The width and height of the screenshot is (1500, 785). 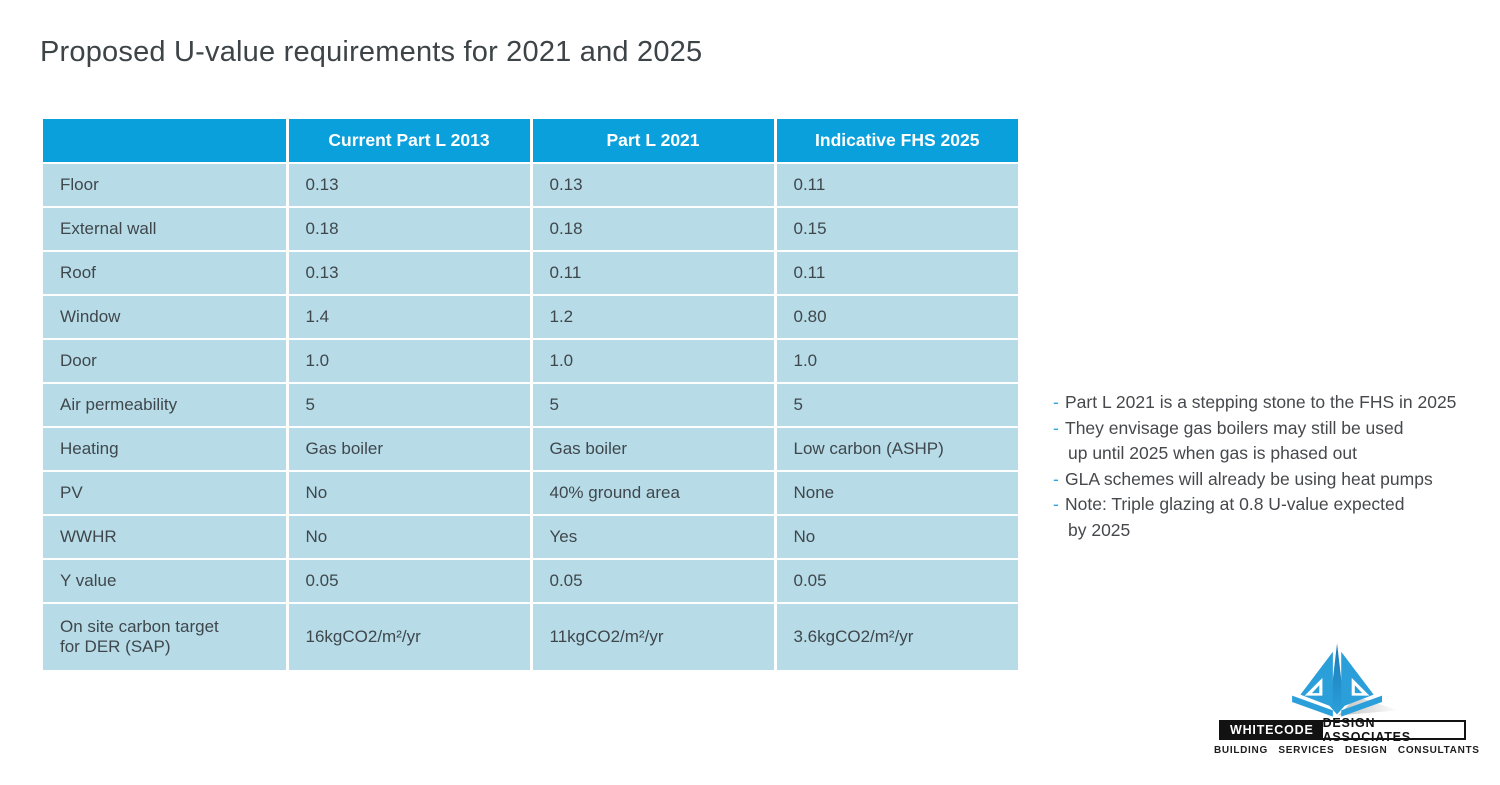 I want to click on note-text: by 2025, so click(x=1099, y=529).